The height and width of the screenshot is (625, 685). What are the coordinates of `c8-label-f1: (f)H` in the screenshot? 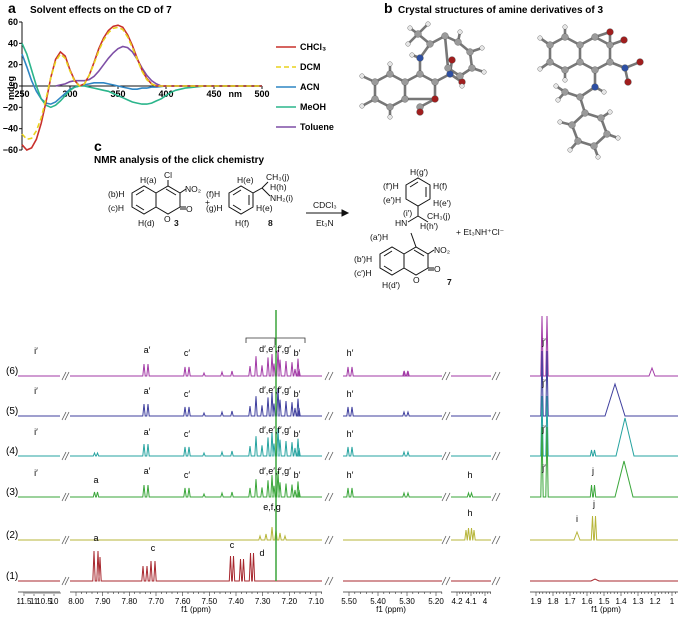 It's located at (213, 194).